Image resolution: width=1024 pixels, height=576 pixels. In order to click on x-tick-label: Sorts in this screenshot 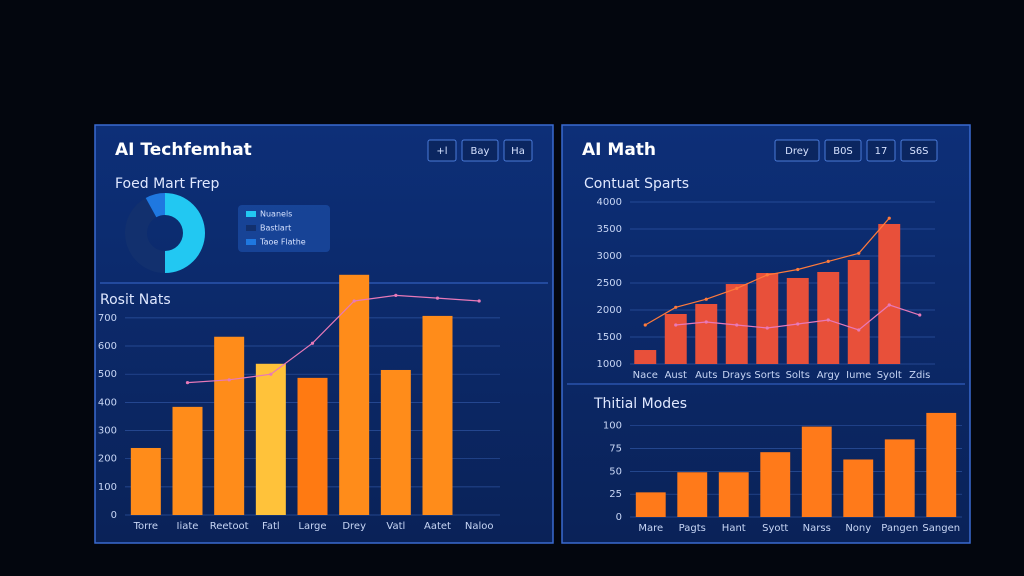, I will do `click(767, 375)`.